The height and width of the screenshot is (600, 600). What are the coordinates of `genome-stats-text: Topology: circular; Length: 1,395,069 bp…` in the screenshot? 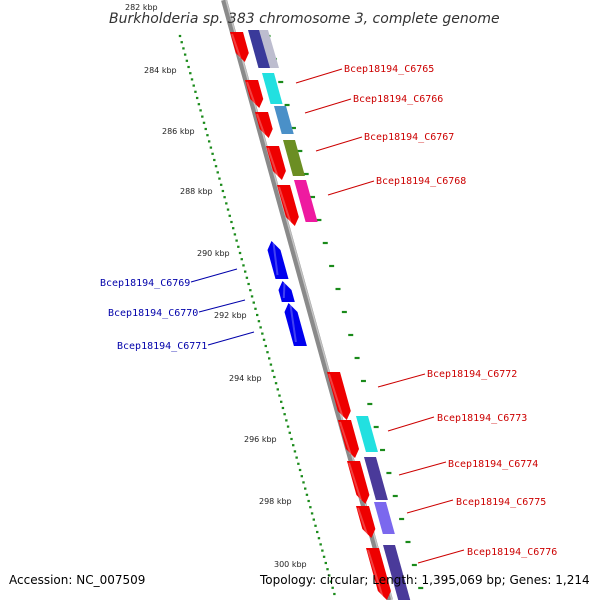 It's located at (425, 580).